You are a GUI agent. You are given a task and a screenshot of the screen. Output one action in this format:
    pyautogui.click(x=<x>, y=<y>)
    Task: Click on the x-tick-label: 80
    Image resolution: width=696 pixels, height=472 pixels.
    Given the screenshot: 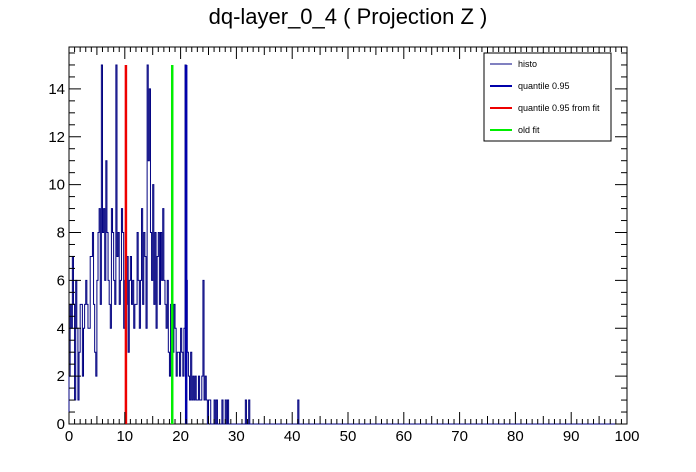 What is the action you would take?
    pyautogui.click(x=515, y=436)
    